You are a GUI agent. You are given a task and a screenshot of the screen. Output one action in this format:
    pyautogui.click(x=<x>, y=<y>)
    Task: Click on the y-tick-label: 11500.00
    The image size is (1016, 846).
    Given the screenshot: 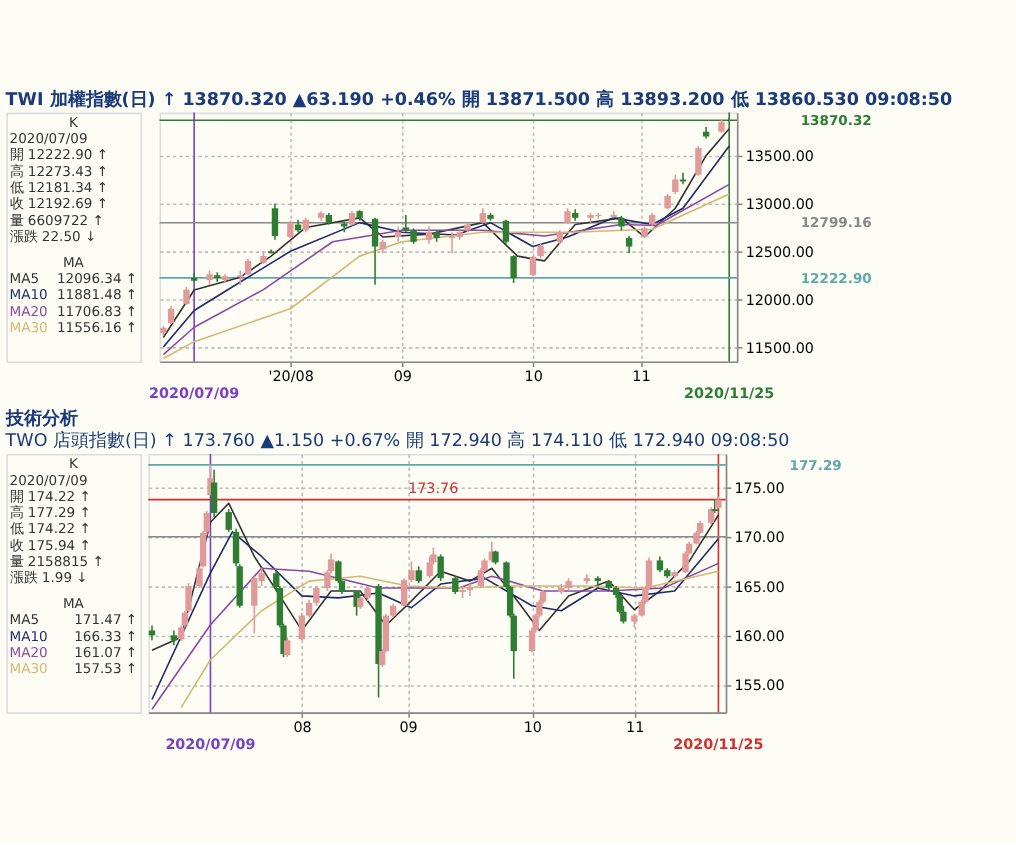 What is the action you would take?
    pyautogui.click(x=780, y=347)
    